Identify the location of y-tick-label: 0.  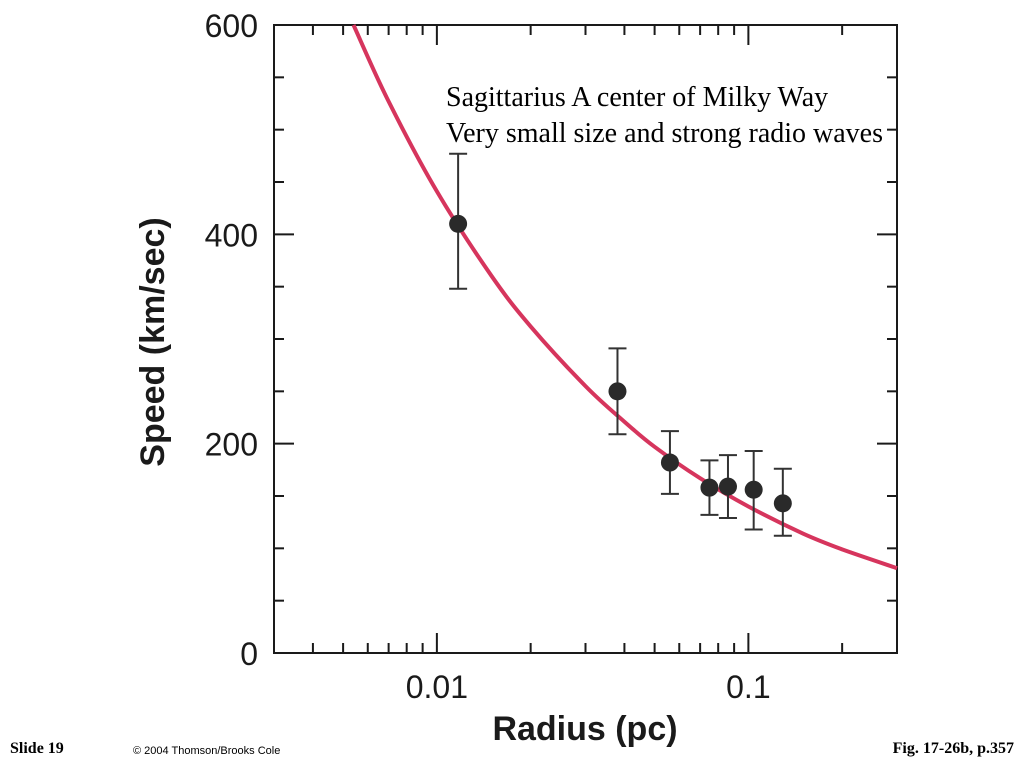
(249, 654).